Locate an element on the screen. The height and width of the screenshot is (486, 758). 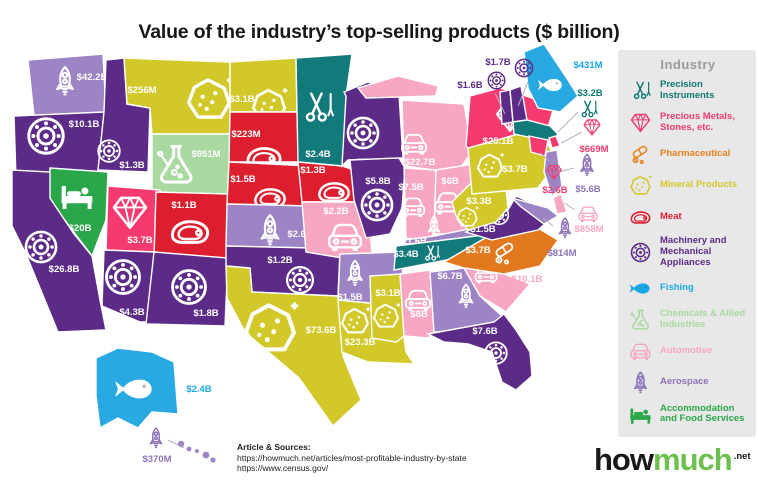
state-ms: $3.1B is located at coordinates (387, 308).